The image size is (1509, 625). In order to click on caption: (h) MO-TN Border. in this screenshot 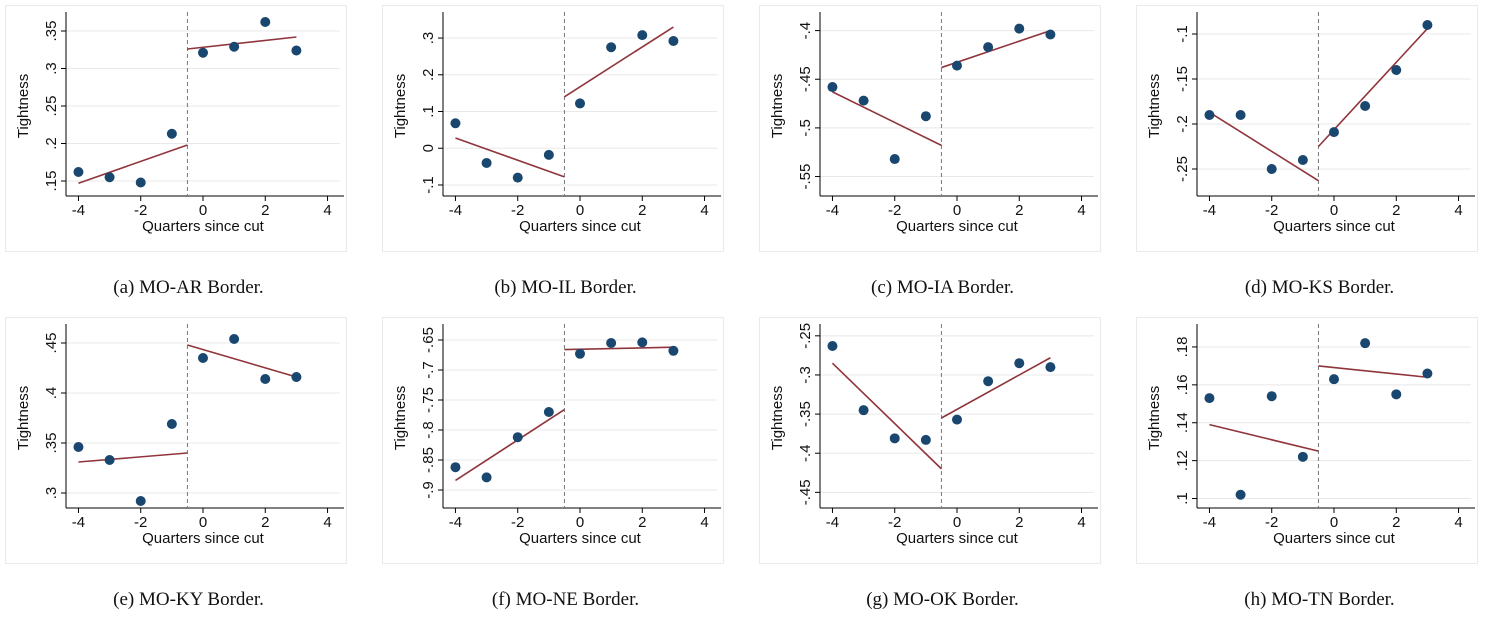, I will do `click(1319, 599)`.